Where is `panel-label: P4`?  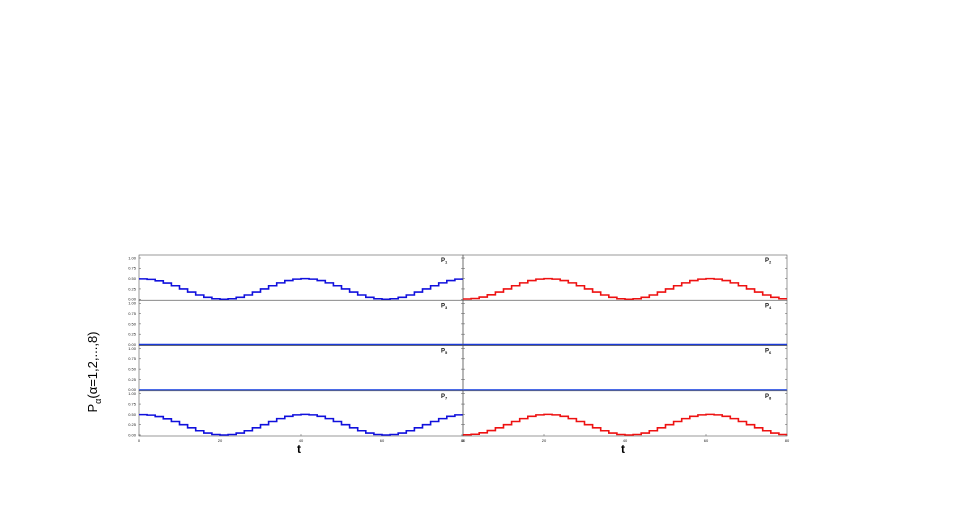
panel-label: P4 is located at coordinates (768, 306).